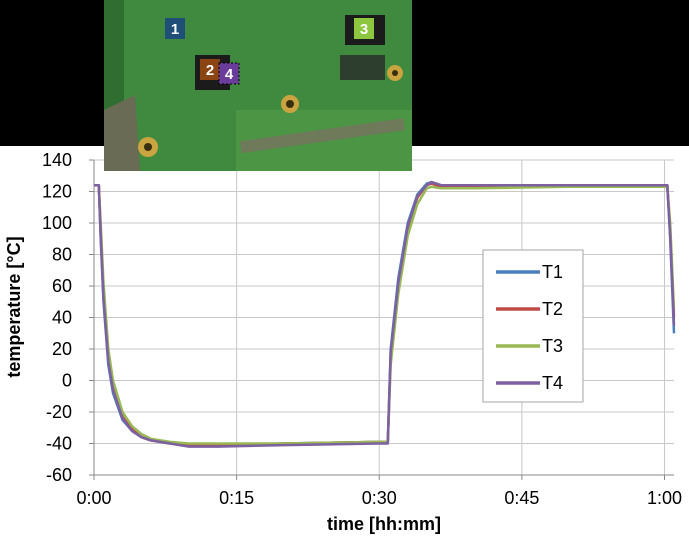 Image resolution: width=689 pixels, height=541 pixels. I want to click on y-tick-label: -40, so click(59, 444).